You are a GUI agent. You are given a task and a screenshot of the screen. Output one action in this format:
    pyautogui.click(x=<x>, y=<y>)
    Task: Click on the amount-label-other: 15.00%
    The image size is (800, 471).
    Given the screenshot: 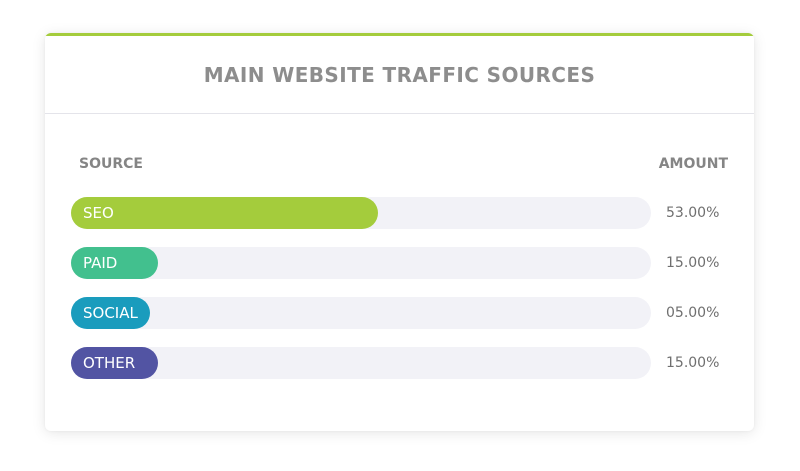 What is the action you would take?
    pyautogui.click(x=693, y=363)
    